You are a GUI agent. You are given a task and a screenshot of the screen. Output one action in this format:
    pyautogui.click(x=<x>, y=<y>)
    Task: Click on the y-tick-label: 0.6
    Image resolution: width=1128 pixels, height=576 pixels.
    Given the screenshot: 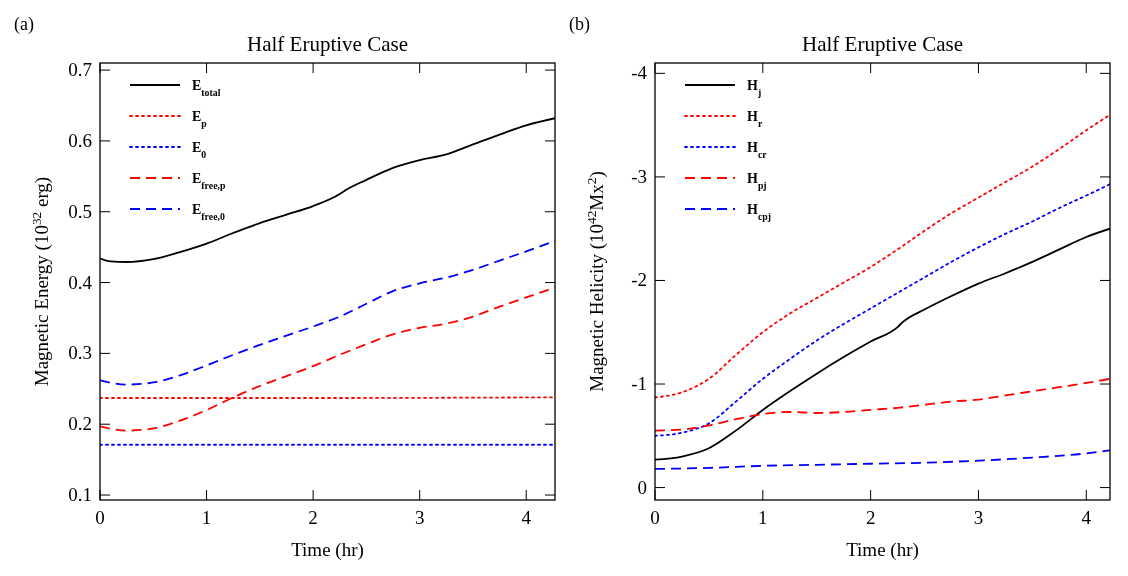 What is the action you would take?
    pyautogui.click(x=80, y=140)
    